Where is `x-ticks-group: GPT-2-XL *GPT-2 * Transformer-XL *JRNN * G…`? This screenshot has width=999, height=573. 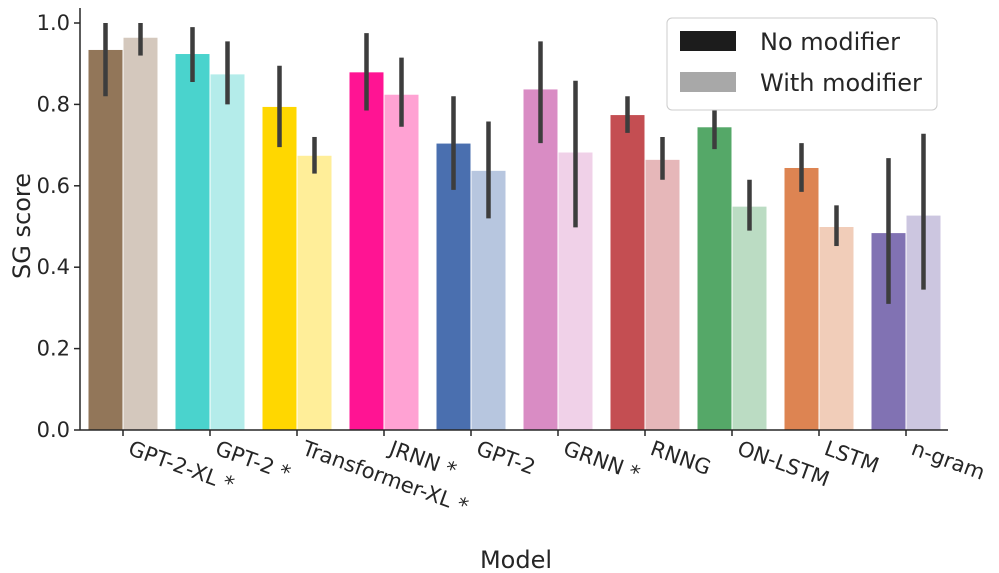 x-ticks-group: GPT-2-XL *GPT-2 * Transformer-XL *JRNN * G… is located at coordinates (555, 474).